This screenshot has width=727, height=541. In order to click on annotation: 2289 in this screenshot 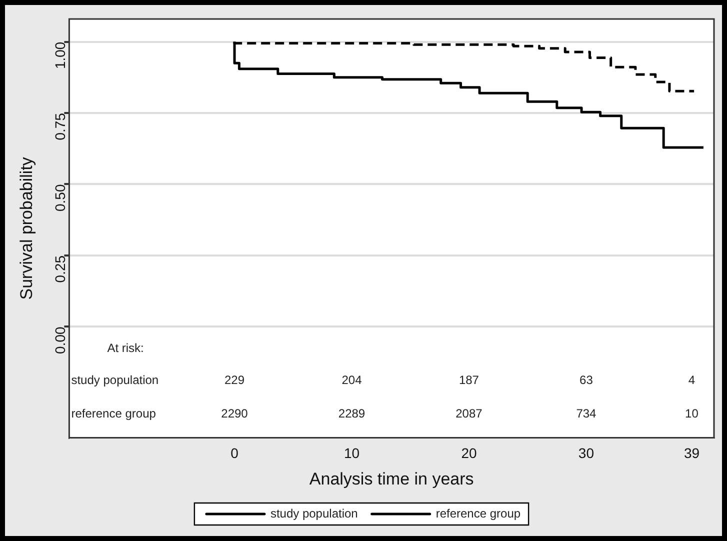, I will do `click(352, 413)`.